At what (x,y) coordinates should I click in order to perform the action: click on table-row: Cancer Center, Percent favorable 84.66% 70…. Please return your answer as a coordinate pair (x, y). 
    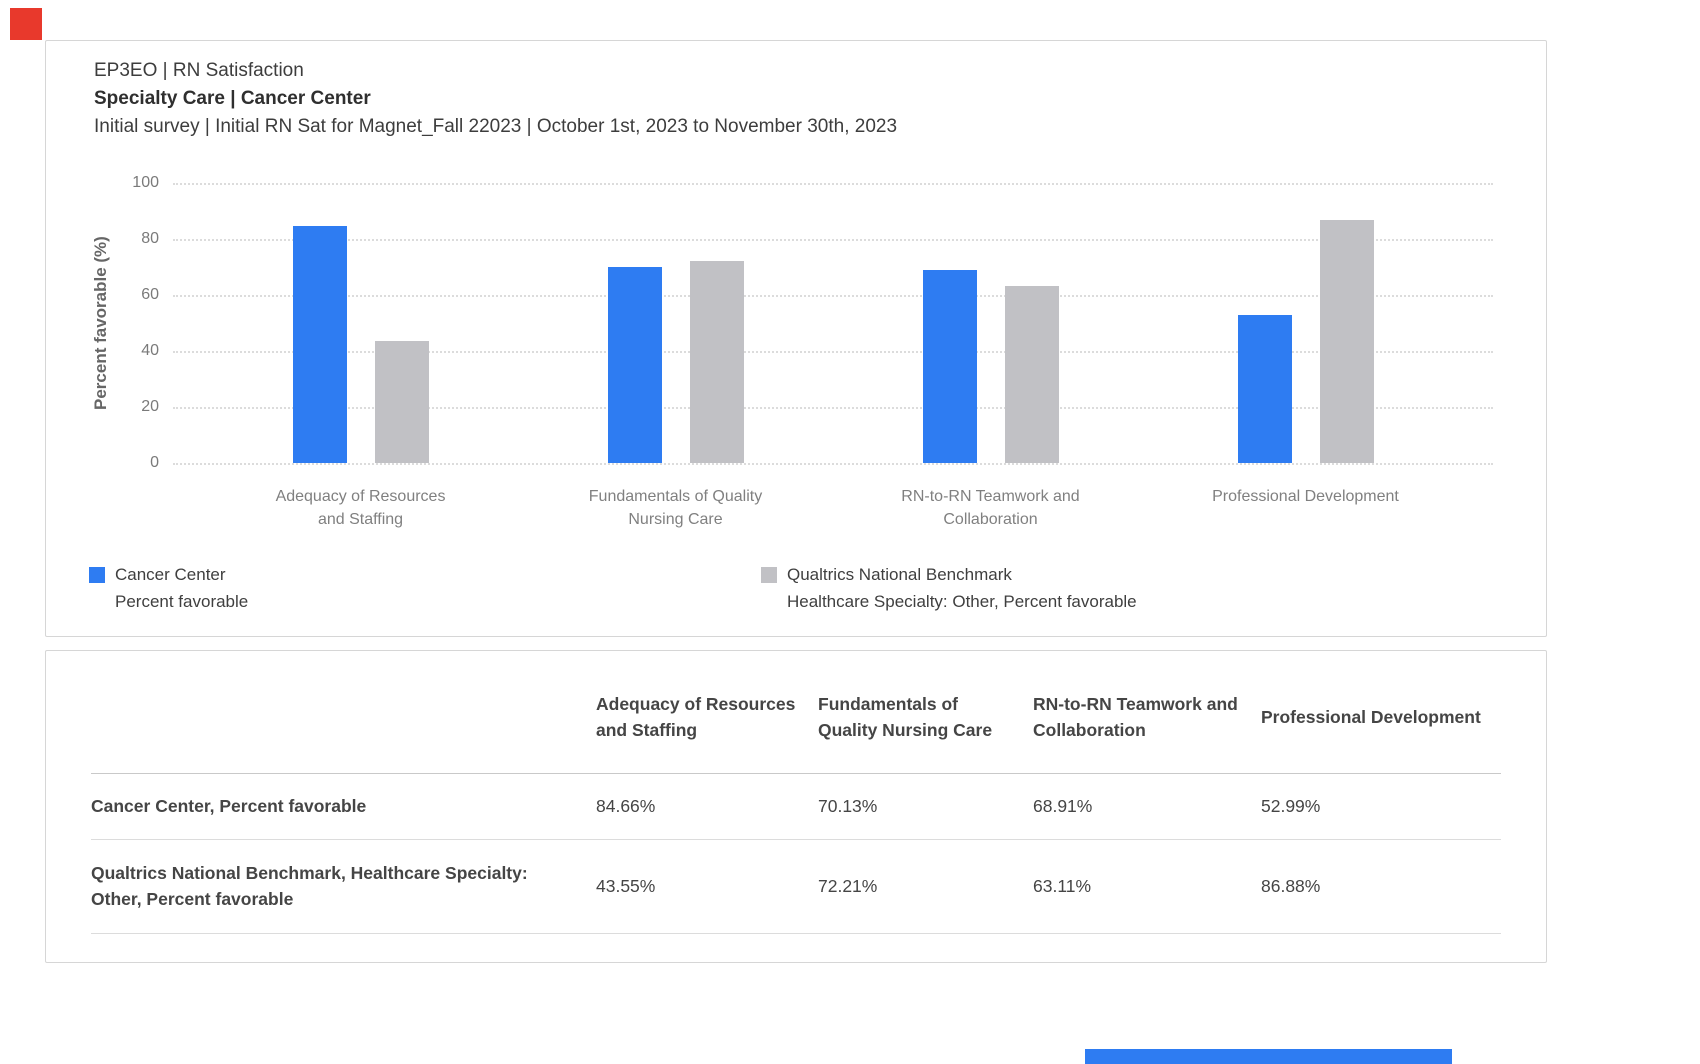
    Looking at the image, I should click on (796, 806).